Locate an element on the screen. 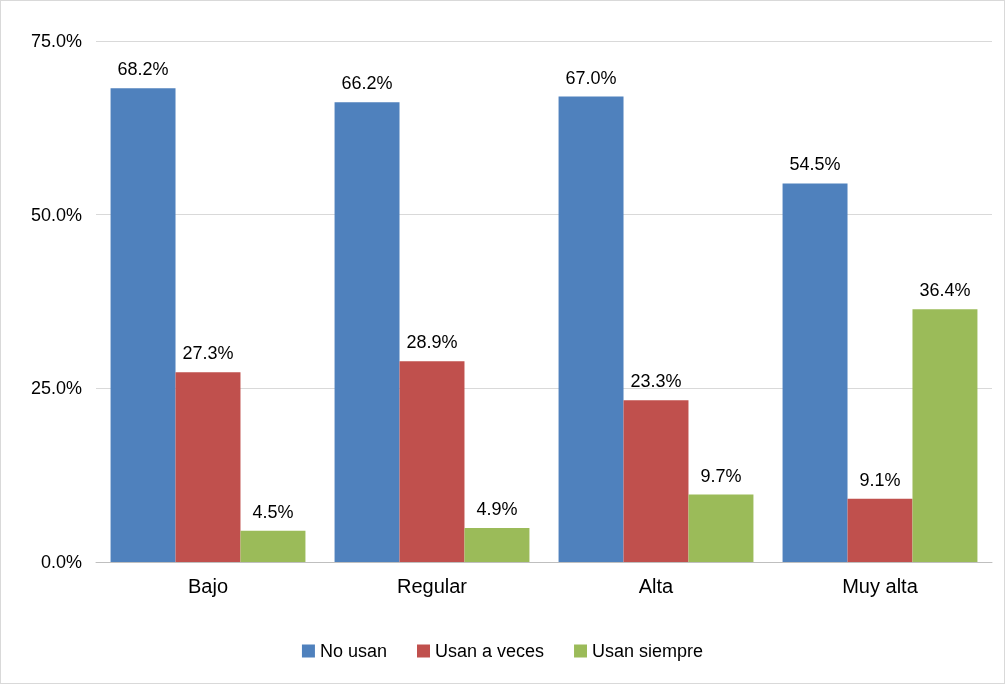 The image size is (1005, 684). x-tick-label: Bajo is located at coordinates (208, 586).